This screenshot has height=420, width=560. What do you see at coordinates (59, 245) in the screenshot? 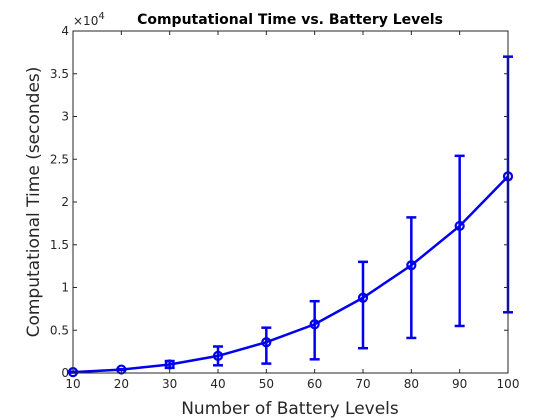
I see `y-tick-label-3: 1.5` at bounding box center [59, 245].